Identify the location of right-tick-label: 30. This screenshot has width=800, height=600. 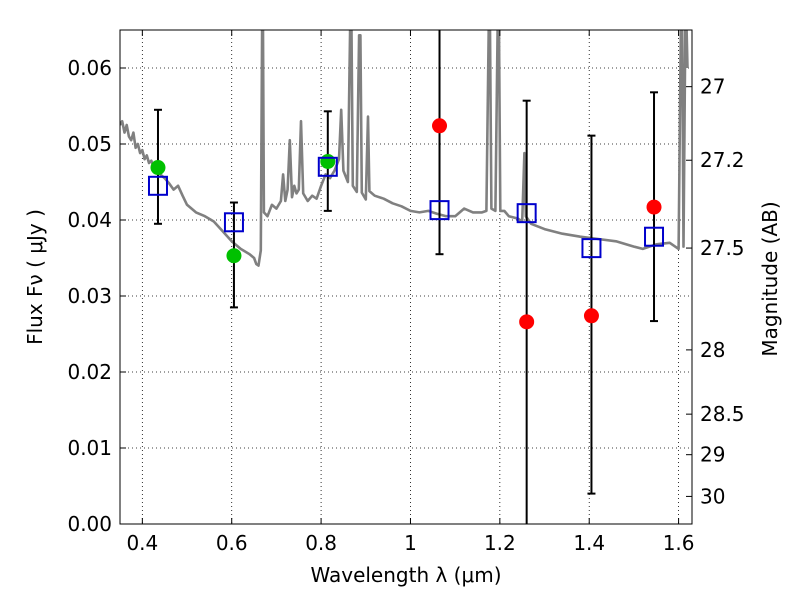
(712, 496).